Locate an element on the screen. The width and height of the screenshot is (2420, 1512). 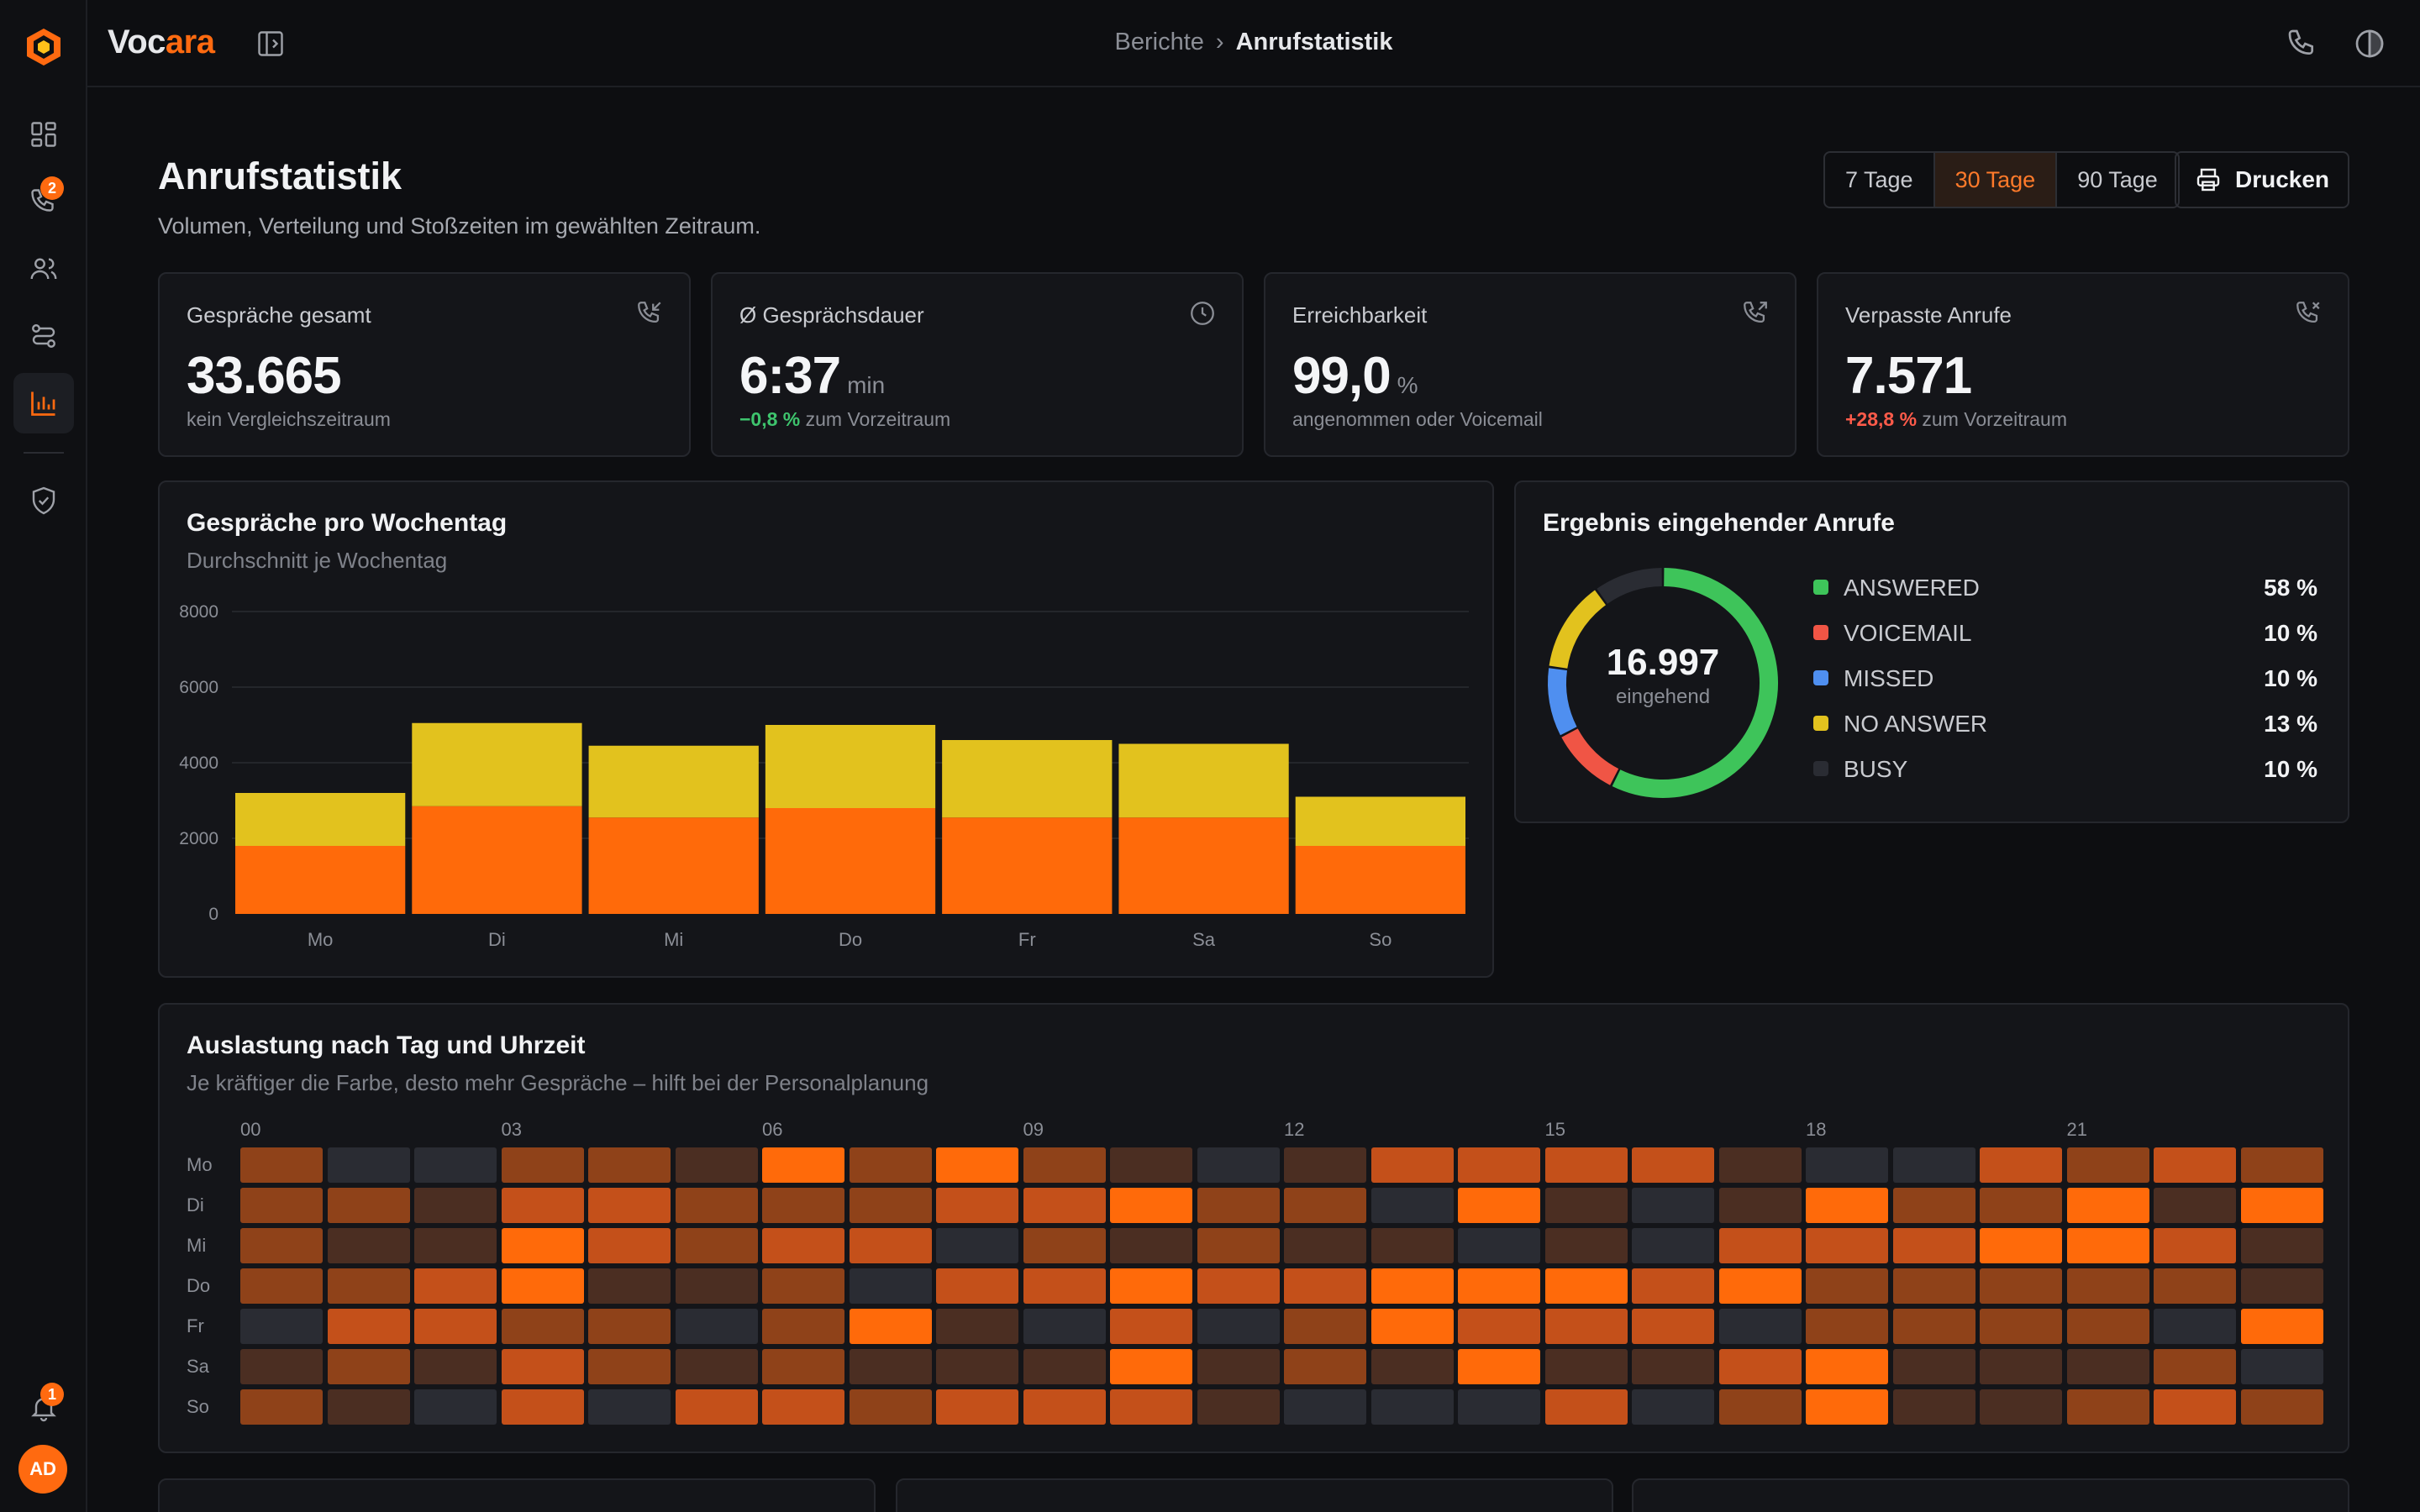
sidebar-item-routing is located at coordinates (43, 336).